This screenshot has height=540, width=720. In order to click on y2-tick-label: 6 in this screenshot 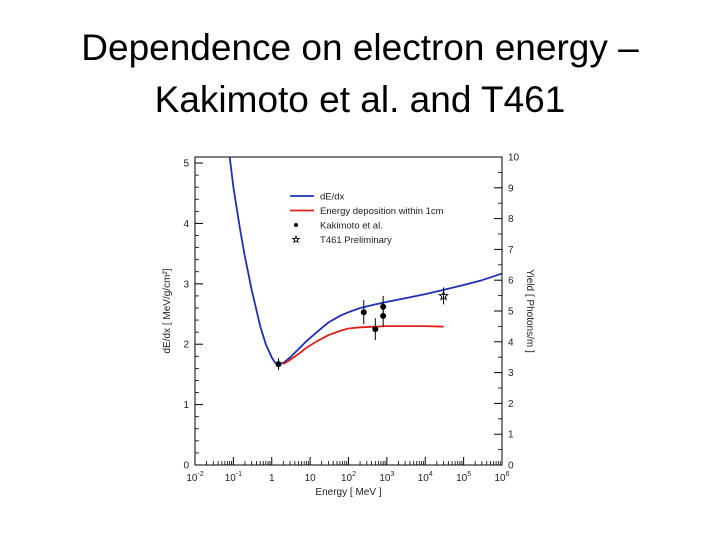, I will do `click(511, 281)`.